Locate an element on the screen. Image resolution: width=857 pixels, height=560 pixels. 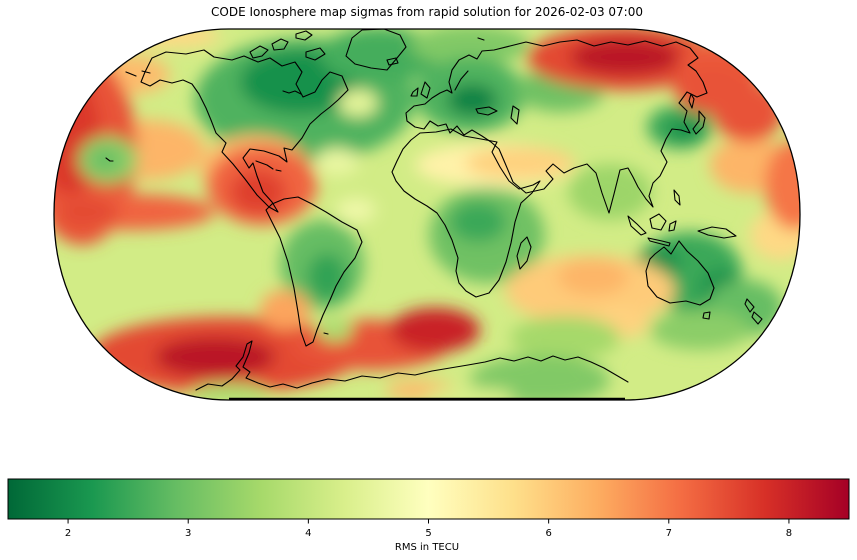
sigma-region-mideast-orange-band is located at coordinates (520, 163).